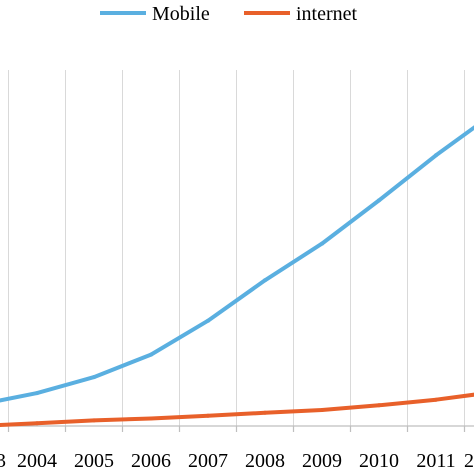  Describe the element at coordinates (469, 461) in the screenshot. I see `x-tick-label: 2` at that location.